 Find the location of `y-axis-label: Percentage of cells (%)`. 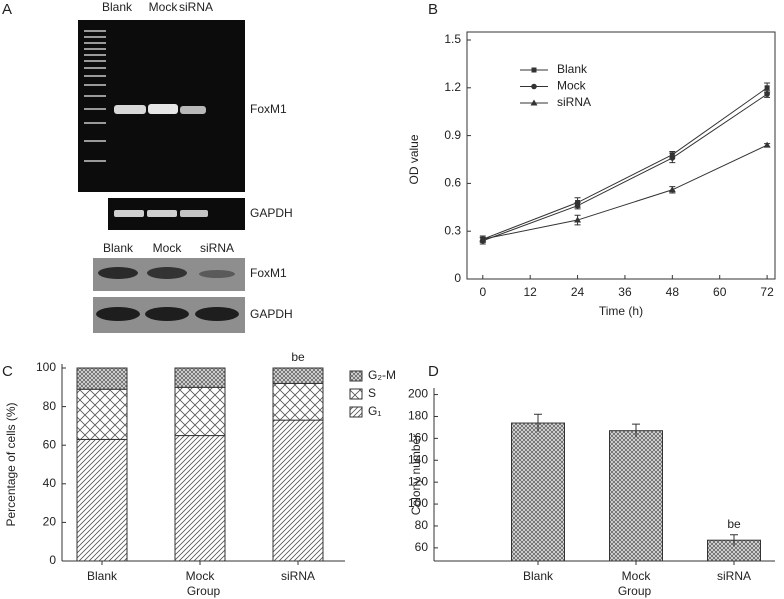

y-axis-label: Percentage of cells (%) is located at coordinates (11, 464).